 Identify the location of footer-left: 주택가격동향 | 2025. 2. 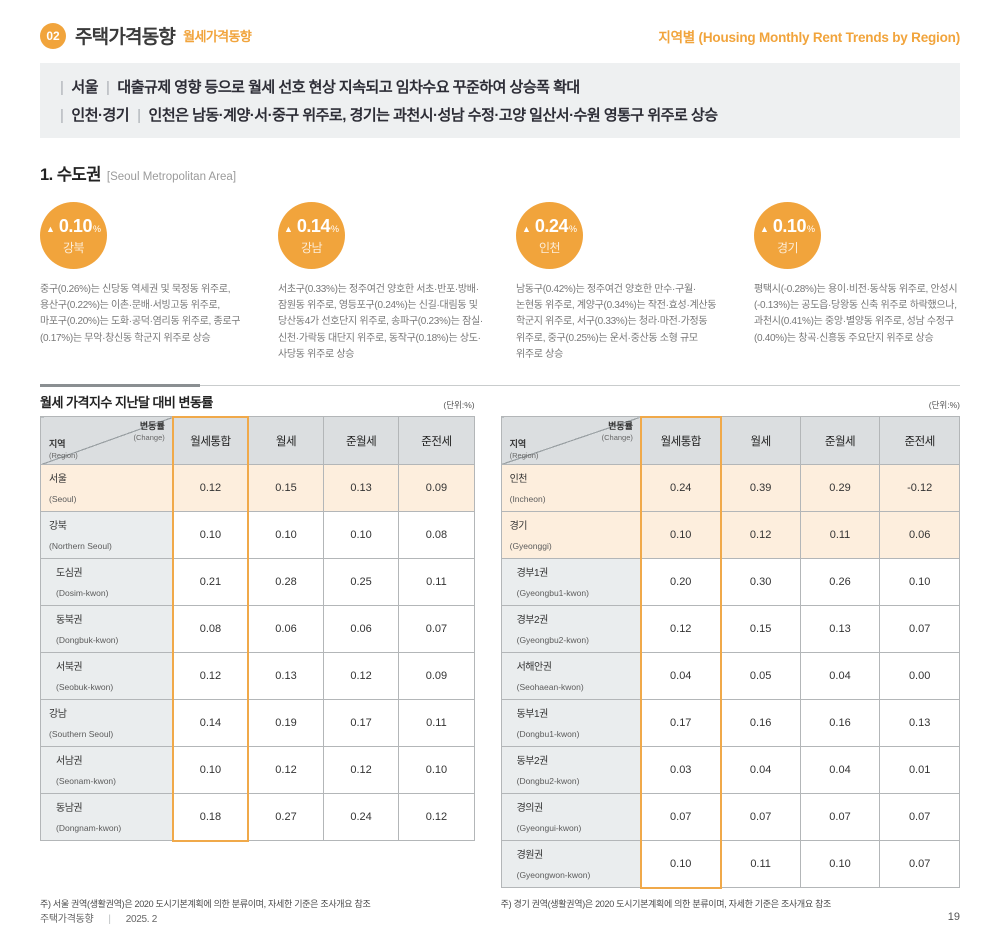
(98, 917).